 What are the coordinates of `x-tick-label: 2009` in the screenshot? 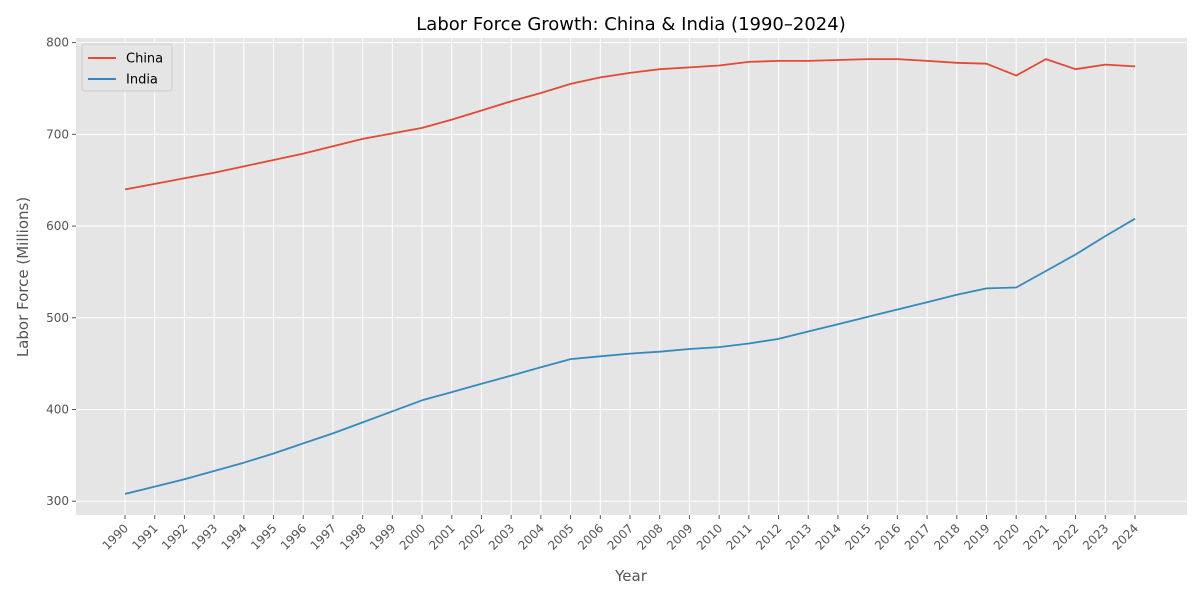 It's located at (679, 536).